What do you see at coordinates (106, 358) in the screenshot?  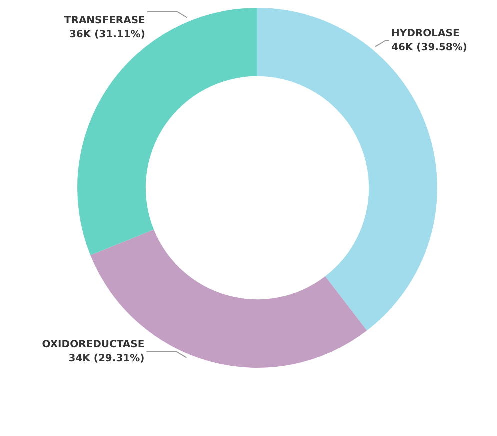 I see `data-label: 34K (29.31%)` at bounding box center [106, 358].